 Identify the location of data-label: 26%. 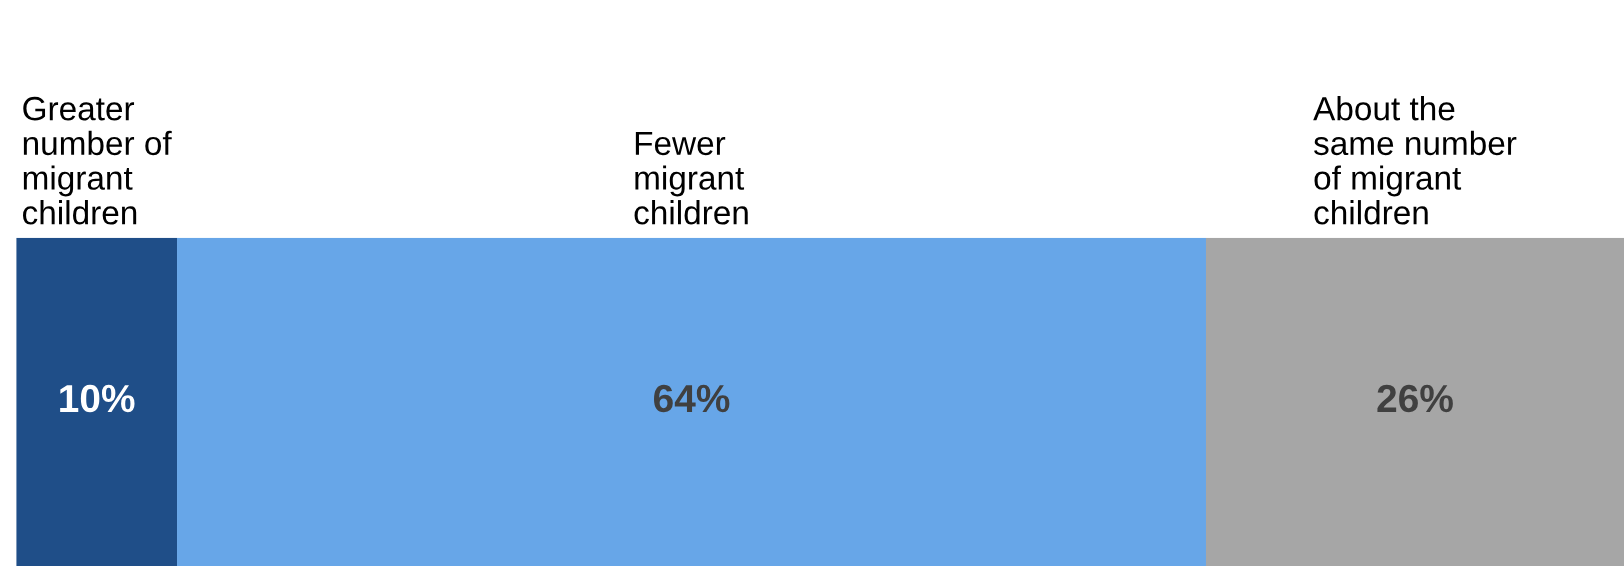
(1415, 398).